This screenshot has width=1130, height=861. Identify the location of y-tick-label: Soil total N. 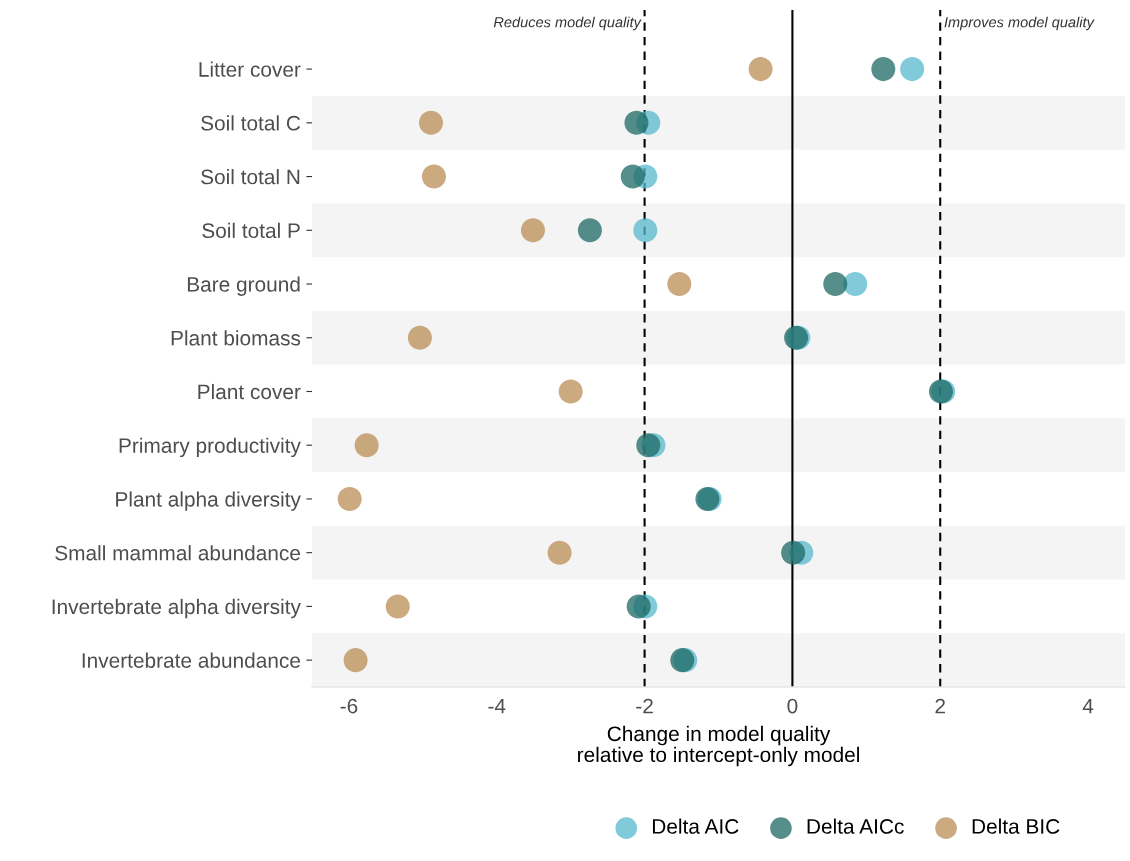
(250, 177).